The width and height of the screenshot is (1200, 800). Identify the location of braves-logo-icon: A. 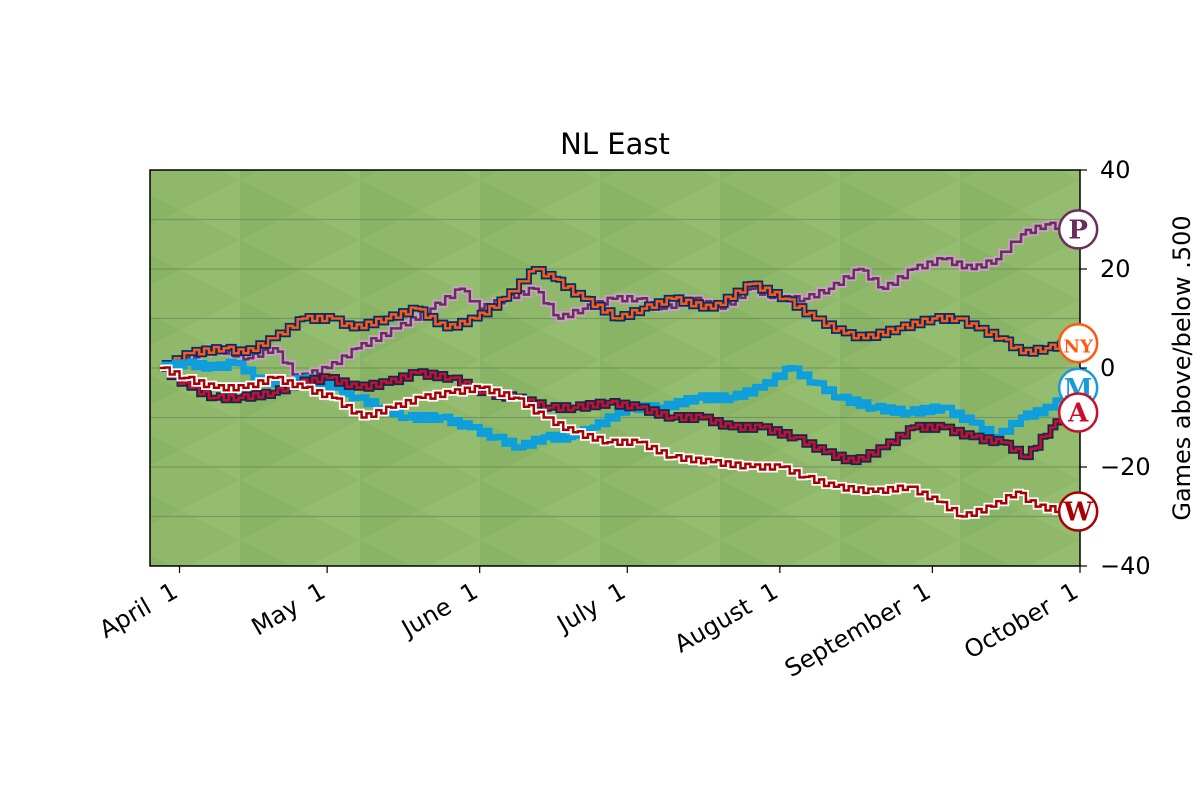
(1078, 412).